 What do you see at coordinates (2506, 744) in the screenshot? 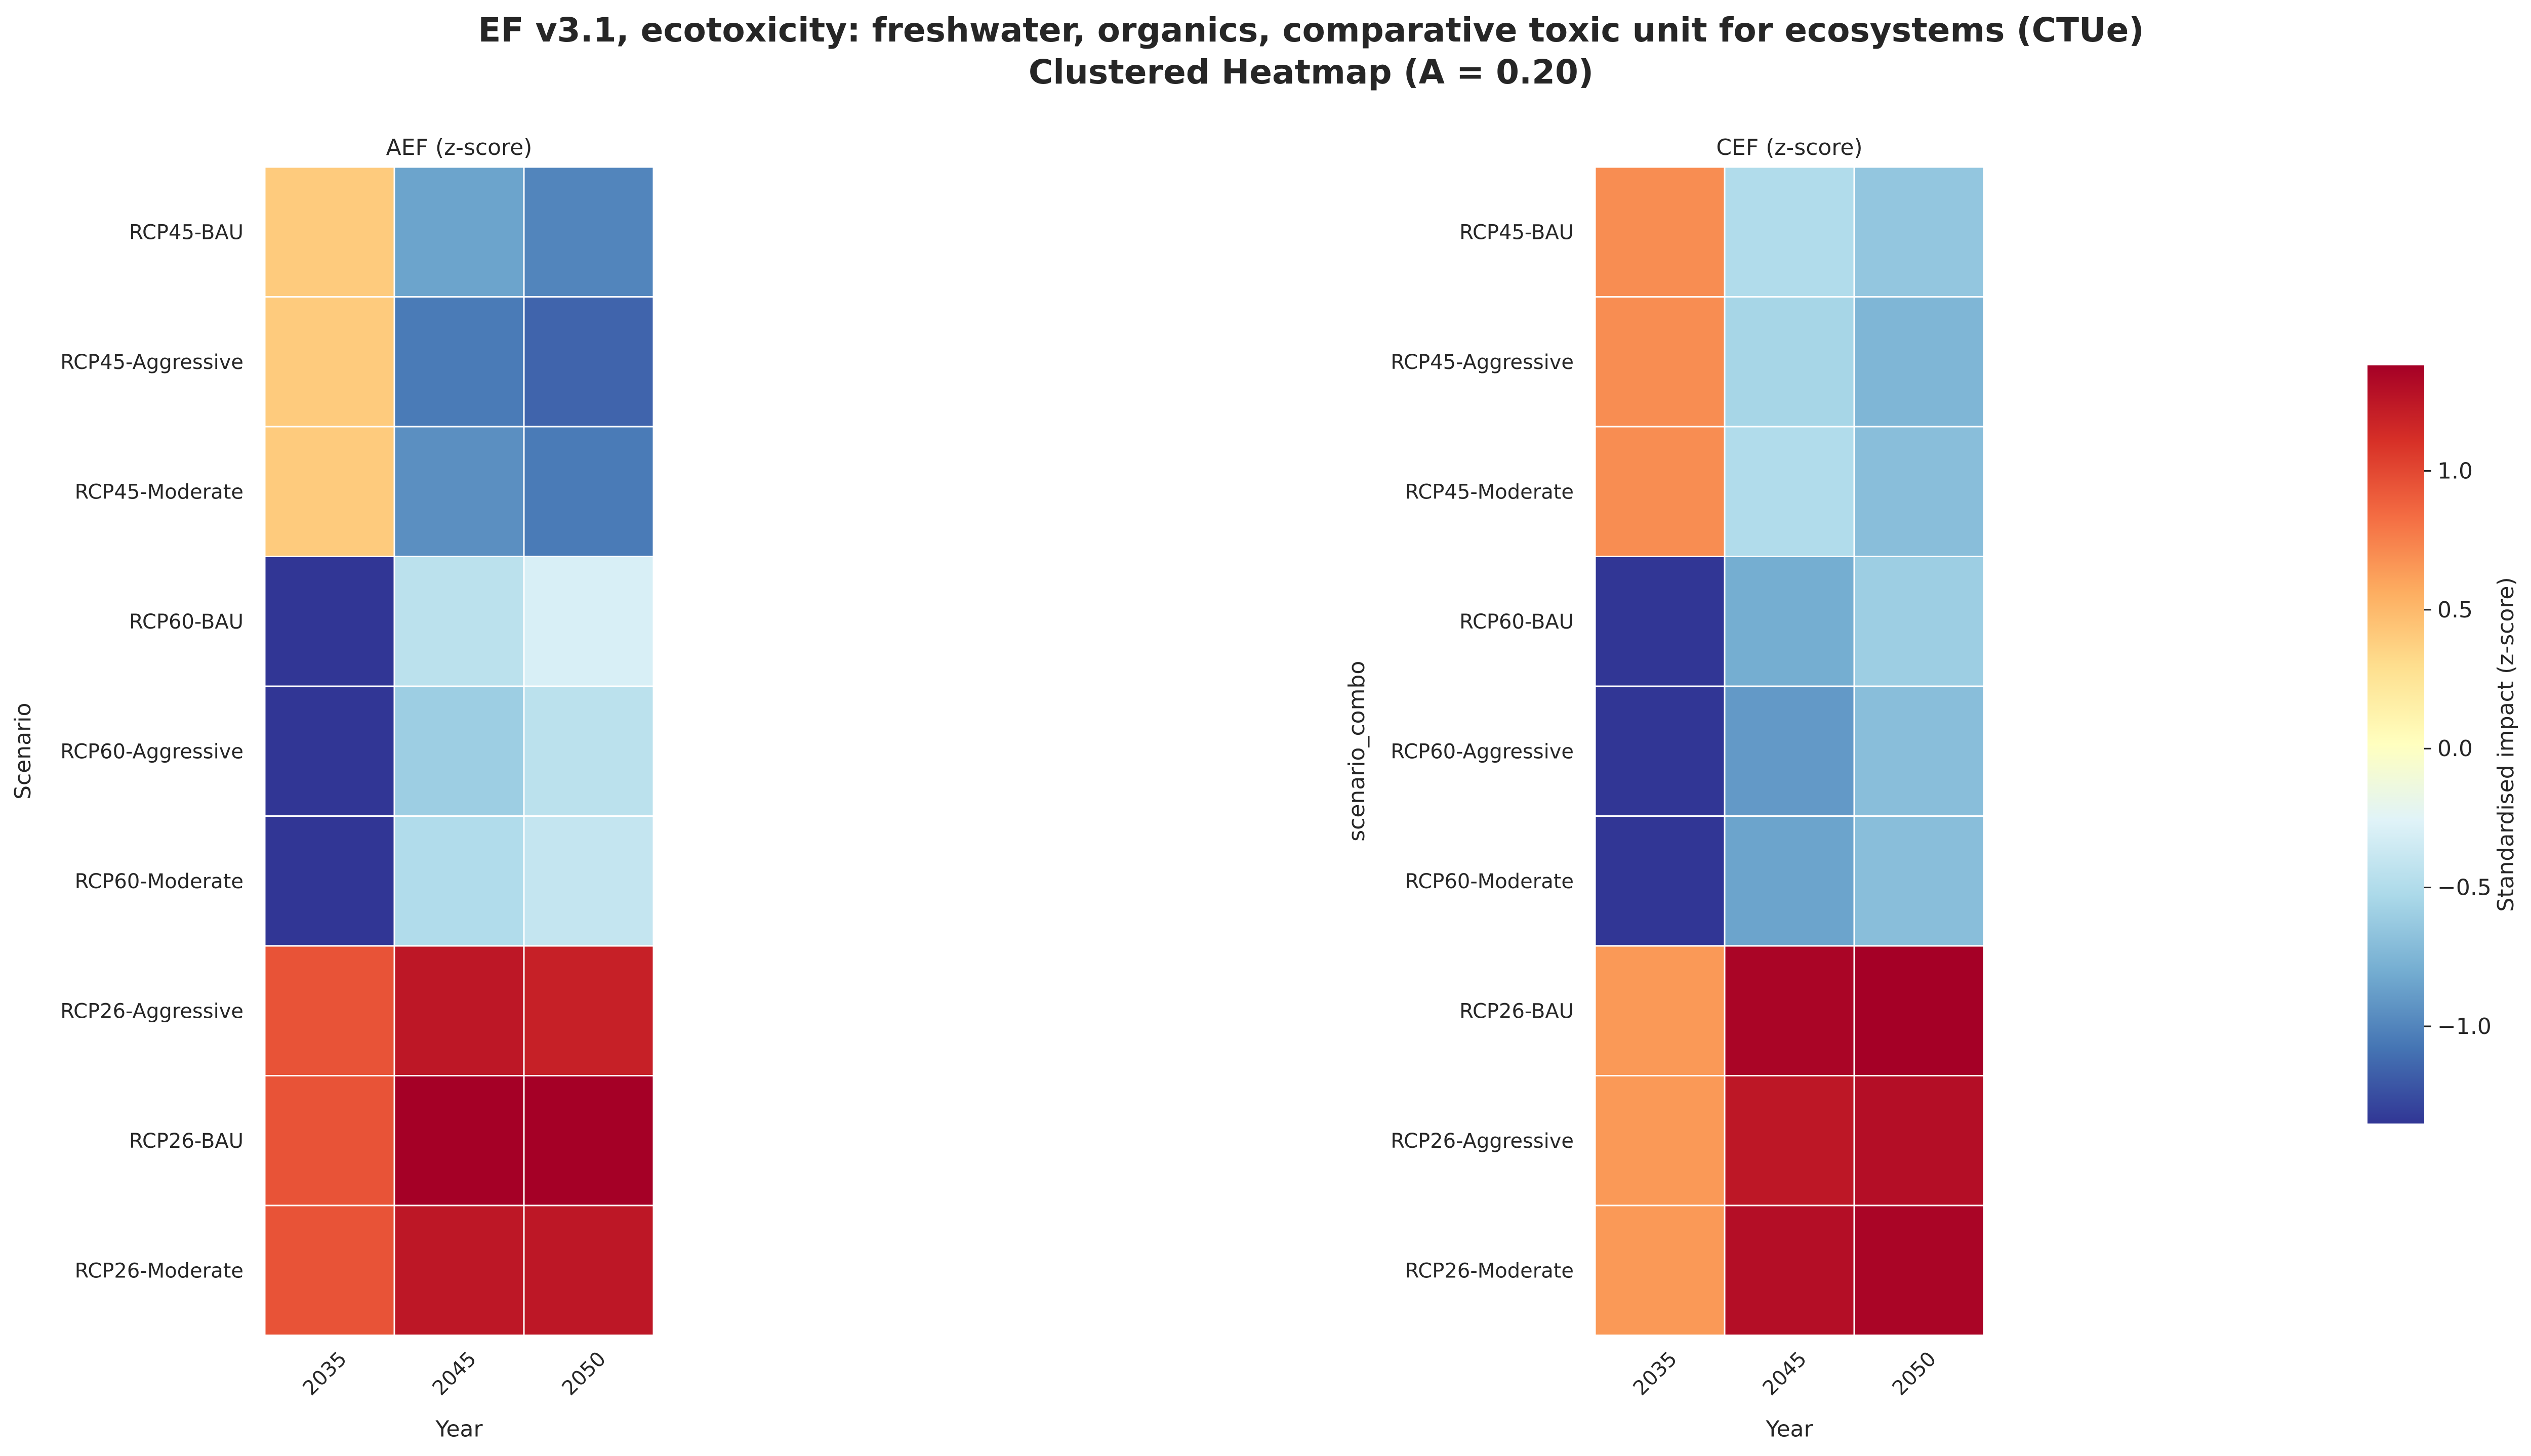
I see `colorbar-label: Standardised impact (z-score)` at bounding box center [2506, 744].